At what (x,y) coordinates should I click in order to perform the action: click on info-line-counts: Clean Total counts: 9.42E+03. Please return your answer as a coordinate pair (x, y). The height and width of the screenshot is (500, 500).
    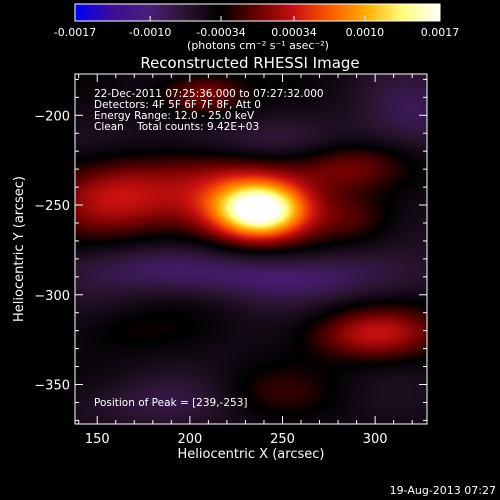
    Looking at the image, I should click on (176, 127).